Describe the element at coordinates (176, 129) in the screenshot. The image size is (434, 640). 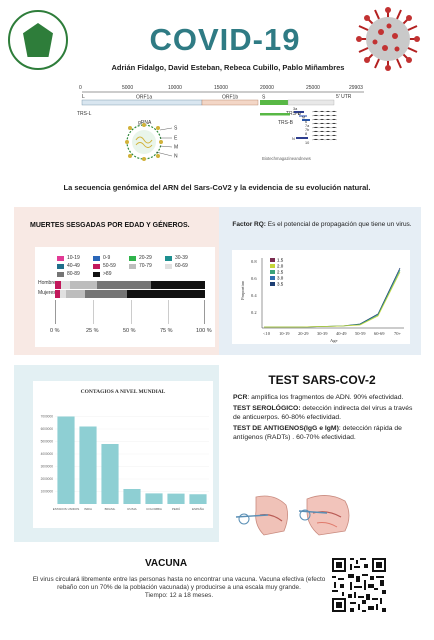
I see `virion-label: S` at that location.